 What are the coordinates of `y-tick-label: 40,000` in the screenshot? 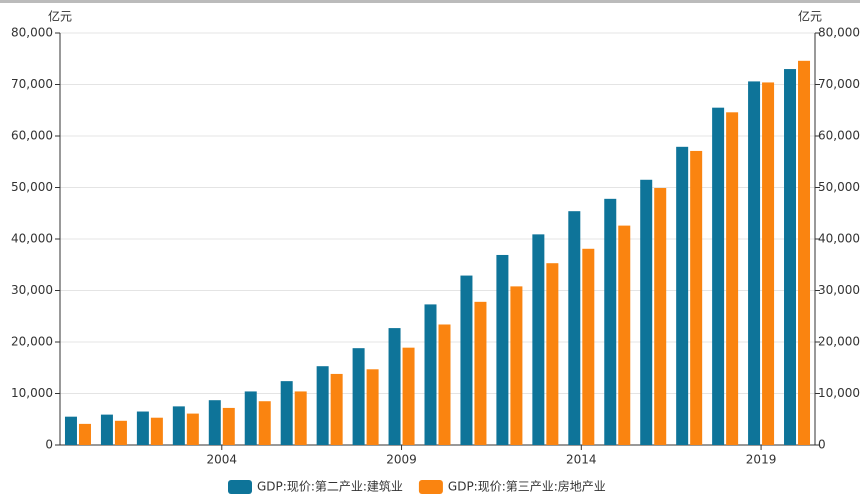 It's located at (32, 239).